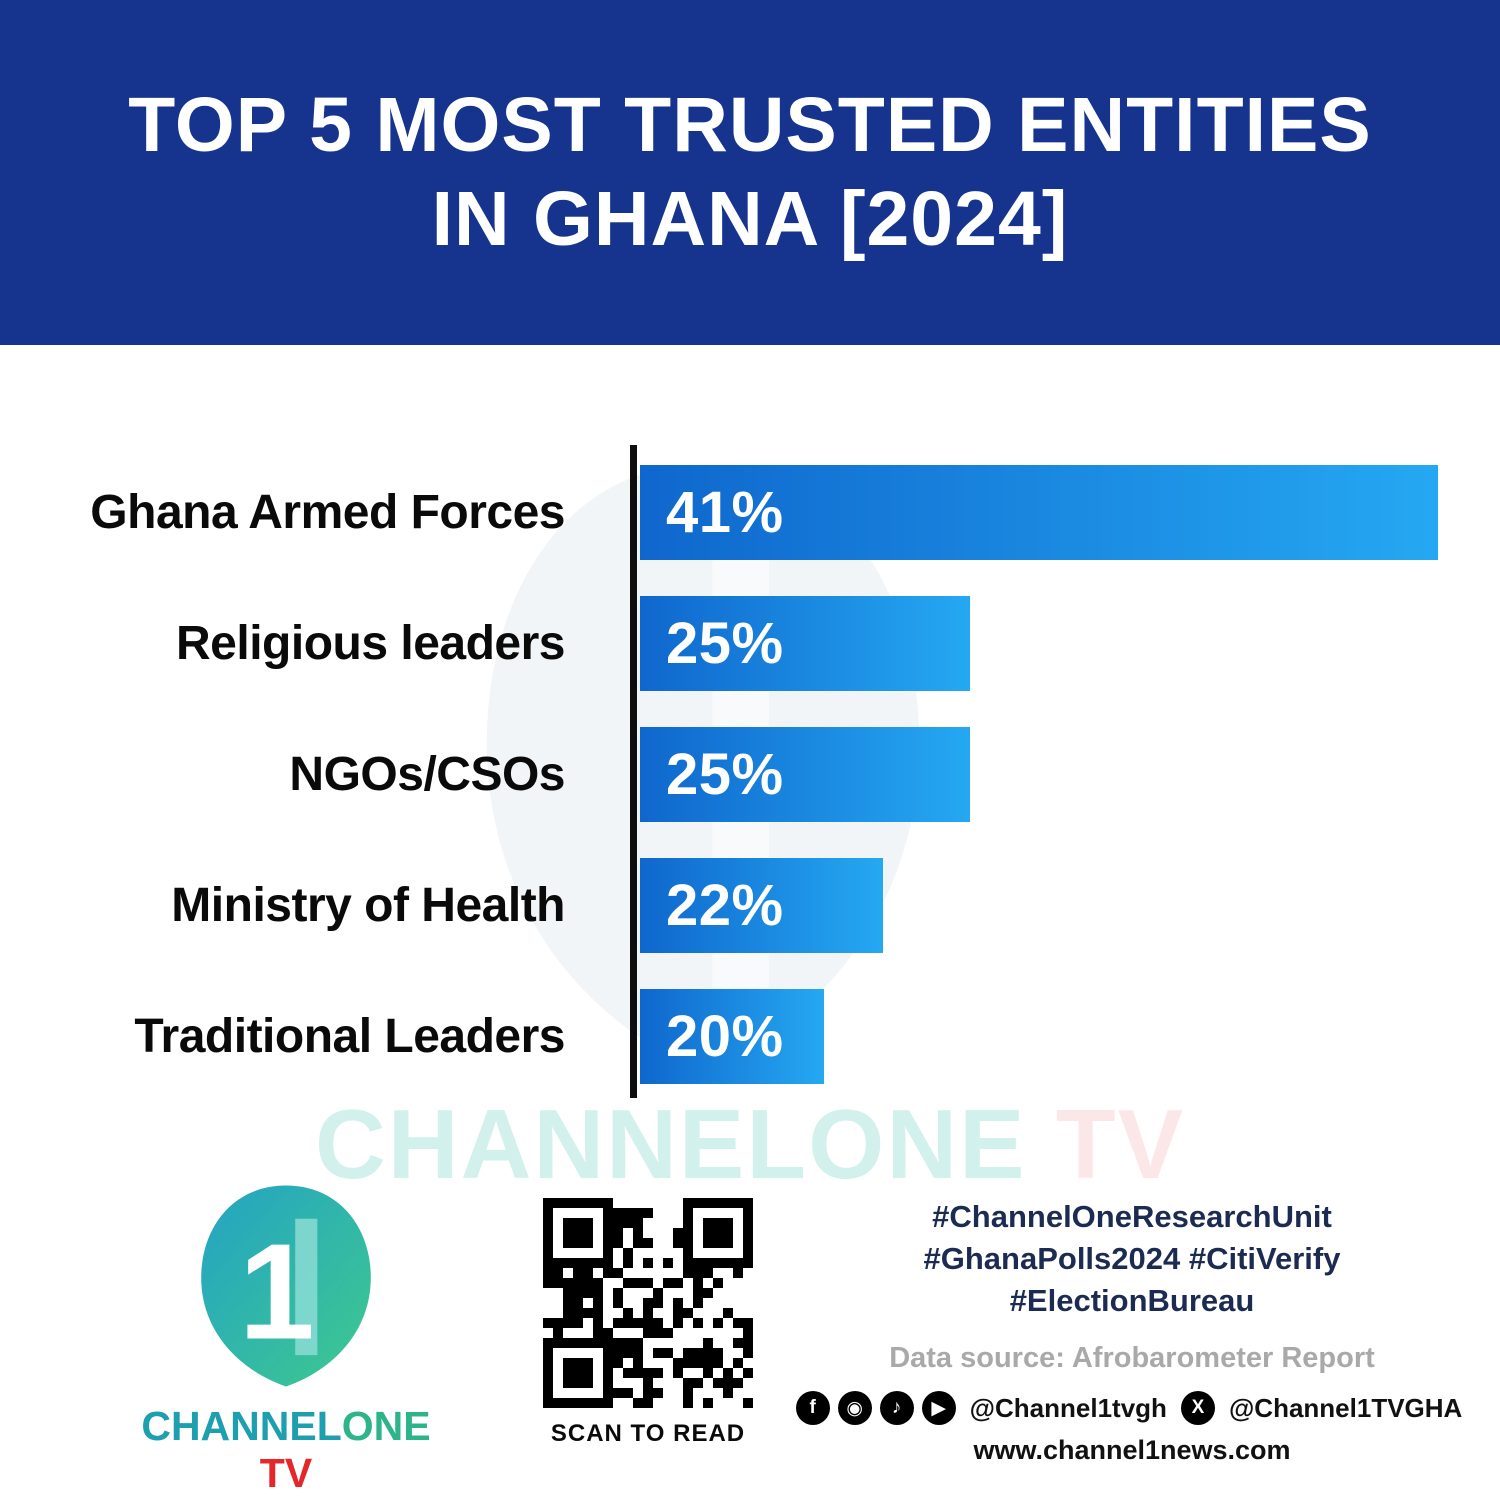  I want to click on channel-one-logo: 1 CHANNELONE TV, so click(286, 1338).